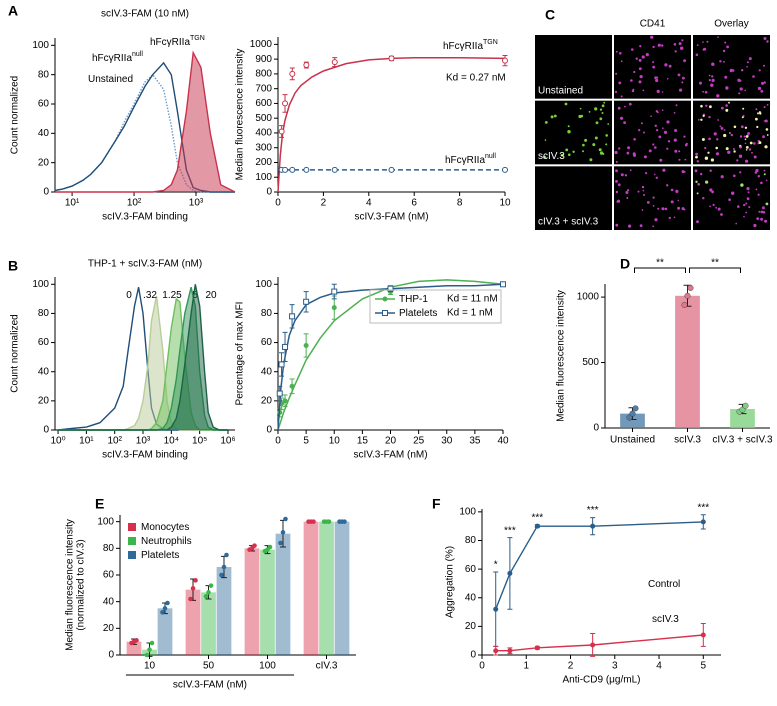 The width and height of the screenshot is (777, 706). What do you see at coordinates (476, 78) in the screenshot?
I see `annotation: Kd = 0.27 nM` at bounding box center [476, 78].